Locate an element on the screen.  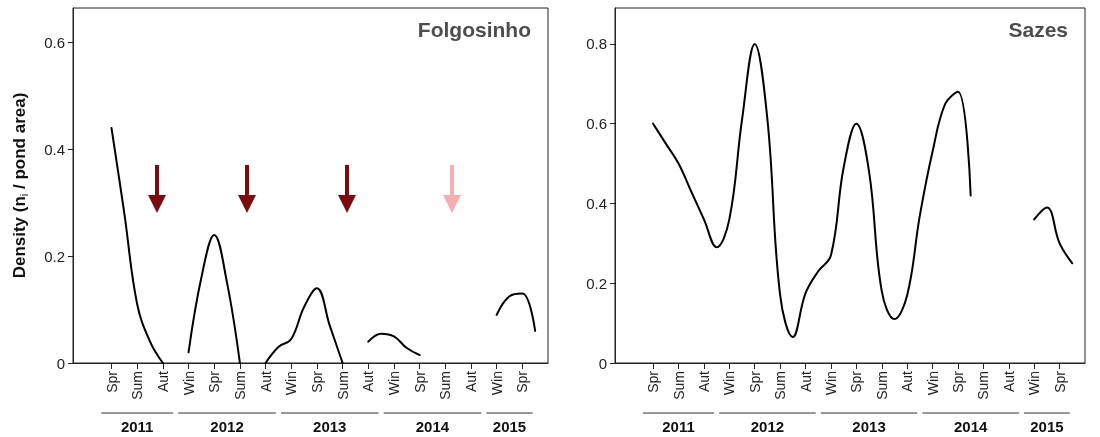
y-axis-title: Density (ni / pond area) is located at coordinates (20, 185).